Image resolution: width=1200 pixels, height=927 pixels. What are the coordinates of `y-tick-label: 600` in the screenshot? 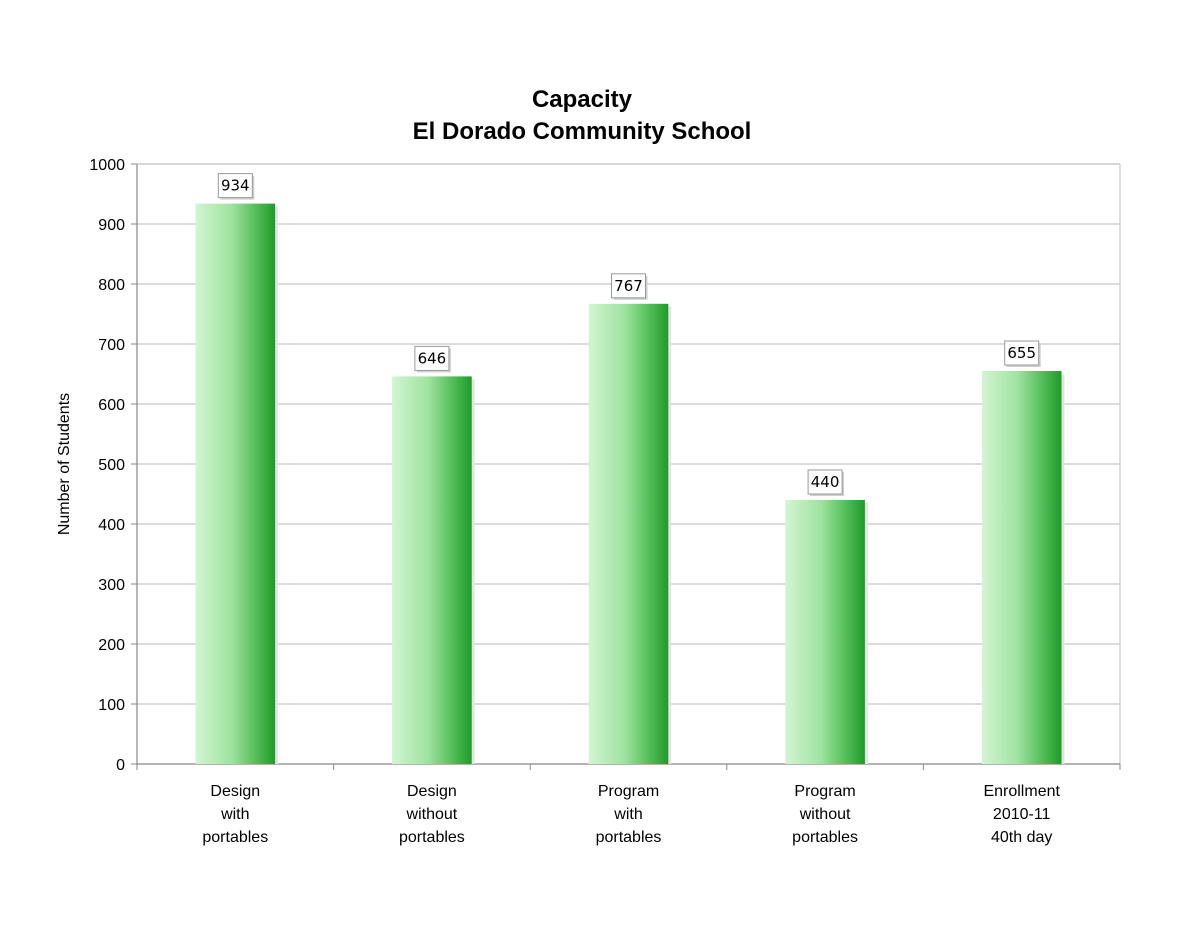 It's located at (111, 405).